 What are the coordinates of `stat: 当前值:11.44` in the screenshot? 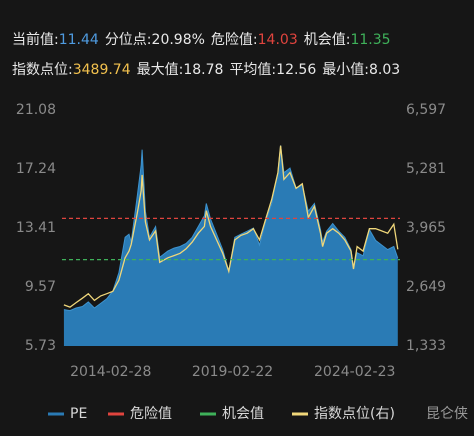 It's located at (55, 39).